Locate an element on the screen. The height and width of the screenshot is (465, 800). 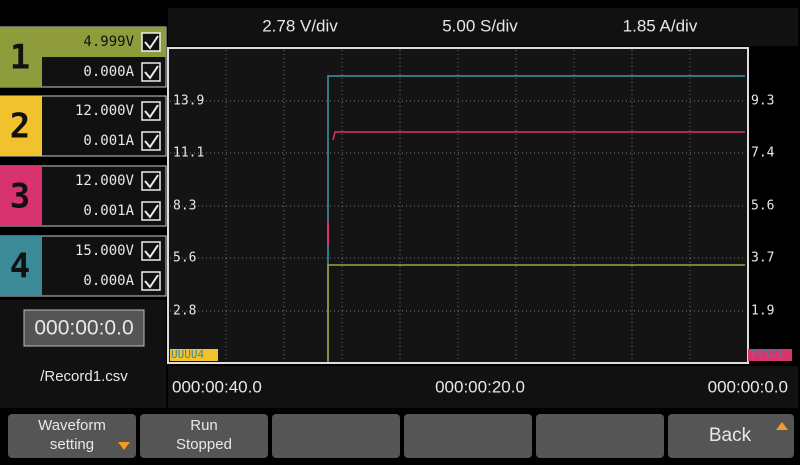
voltage-scale: 2.78 V/div is located at coordinates (300, 25).